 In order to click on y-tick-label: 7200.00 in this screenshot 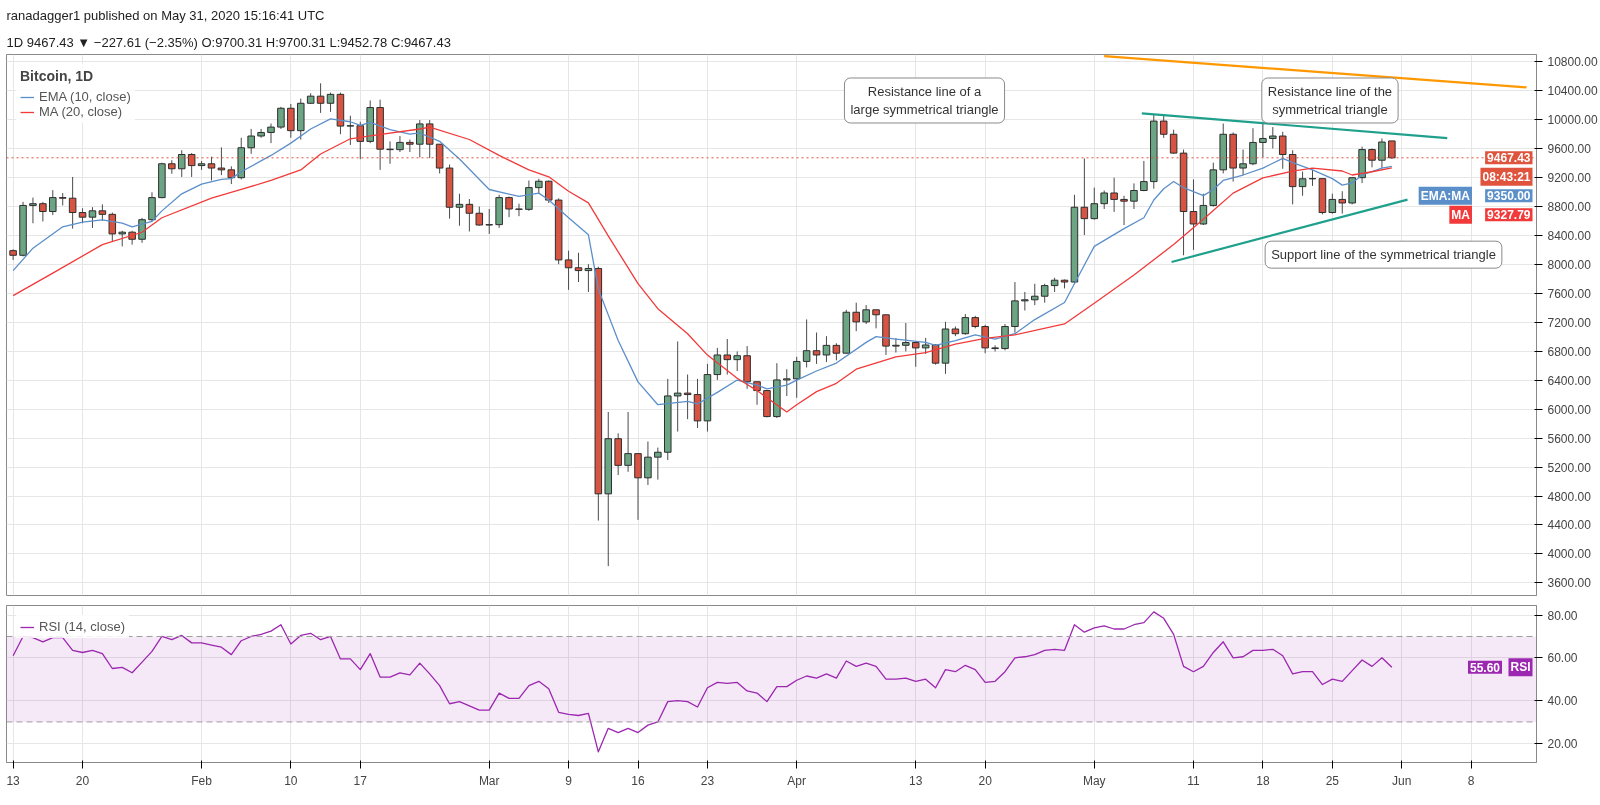, I will do `click(1569, 322)`.